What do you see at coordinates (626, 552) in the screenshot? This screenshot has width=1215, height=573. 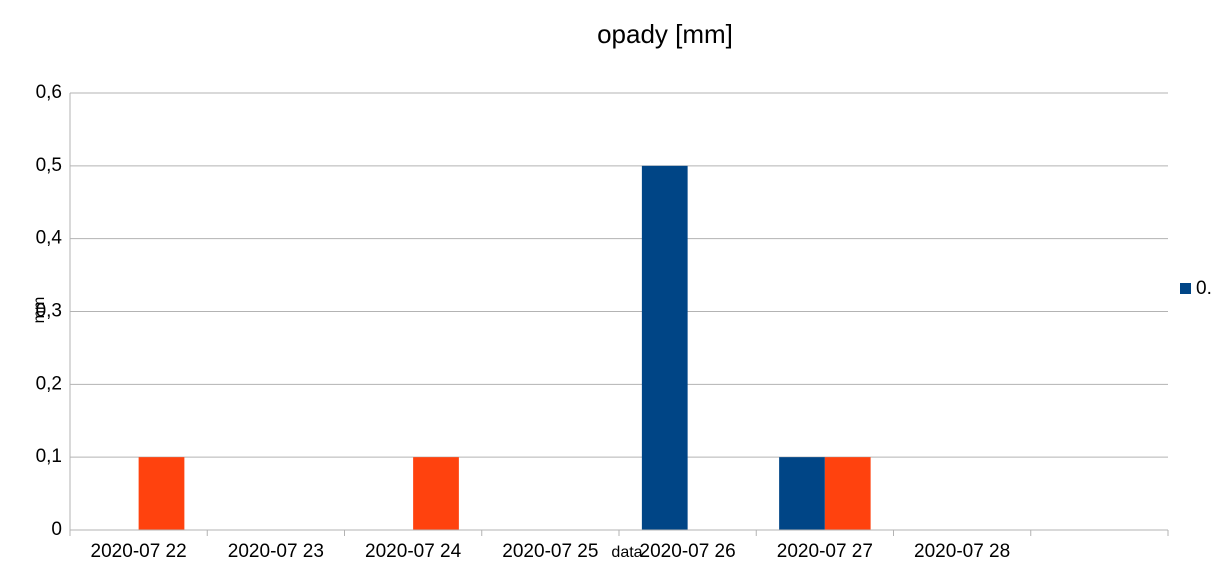 I see `x-axis-title: data` at bounding box center [626, 552].